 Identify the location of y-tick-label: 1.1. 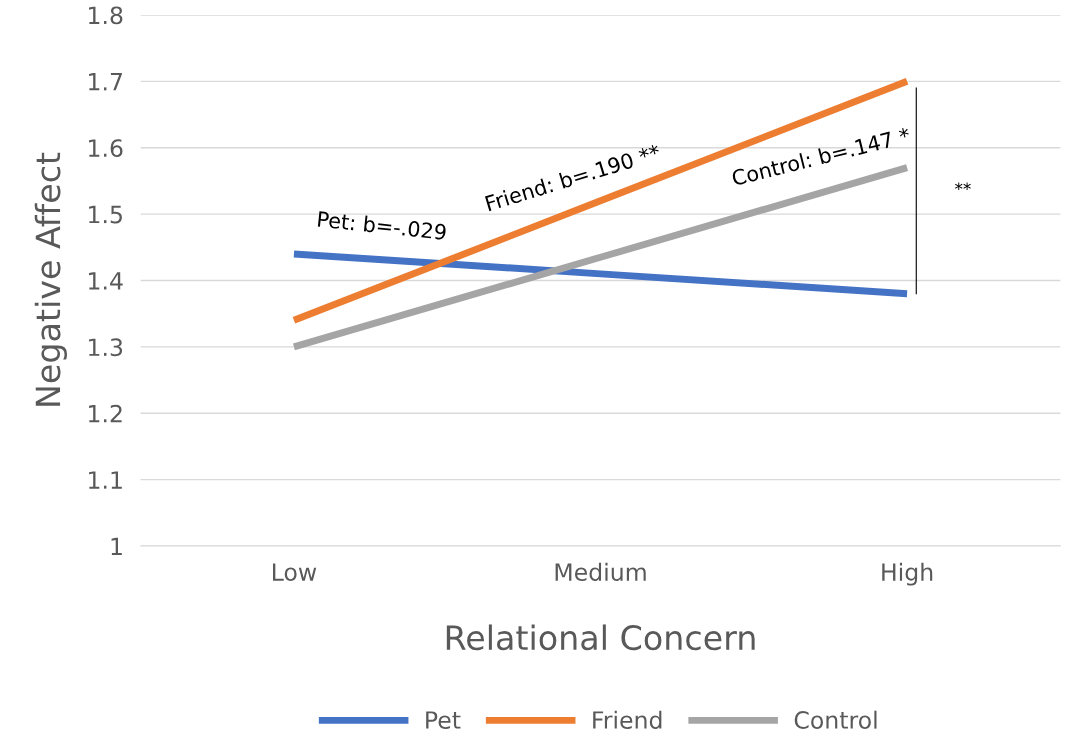
(105, 480).